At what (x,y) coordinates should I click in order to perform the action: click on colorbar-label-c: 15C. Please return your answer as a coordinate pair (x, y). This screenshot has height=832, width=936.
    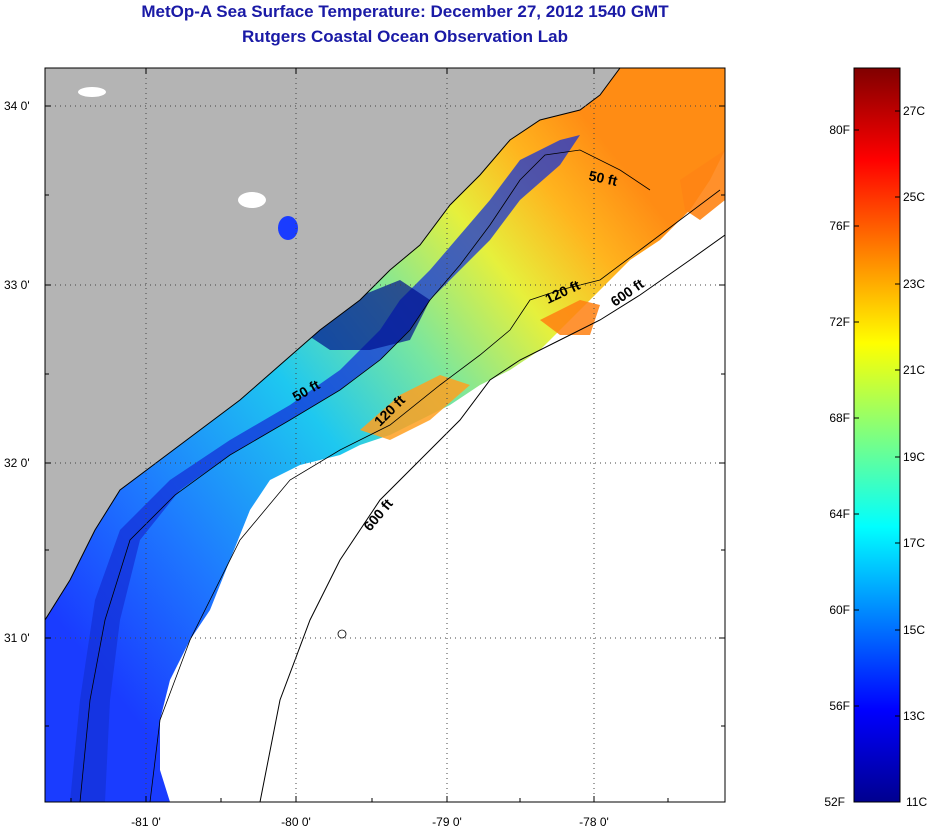
    Looking at the image, I should click on (914, 630).